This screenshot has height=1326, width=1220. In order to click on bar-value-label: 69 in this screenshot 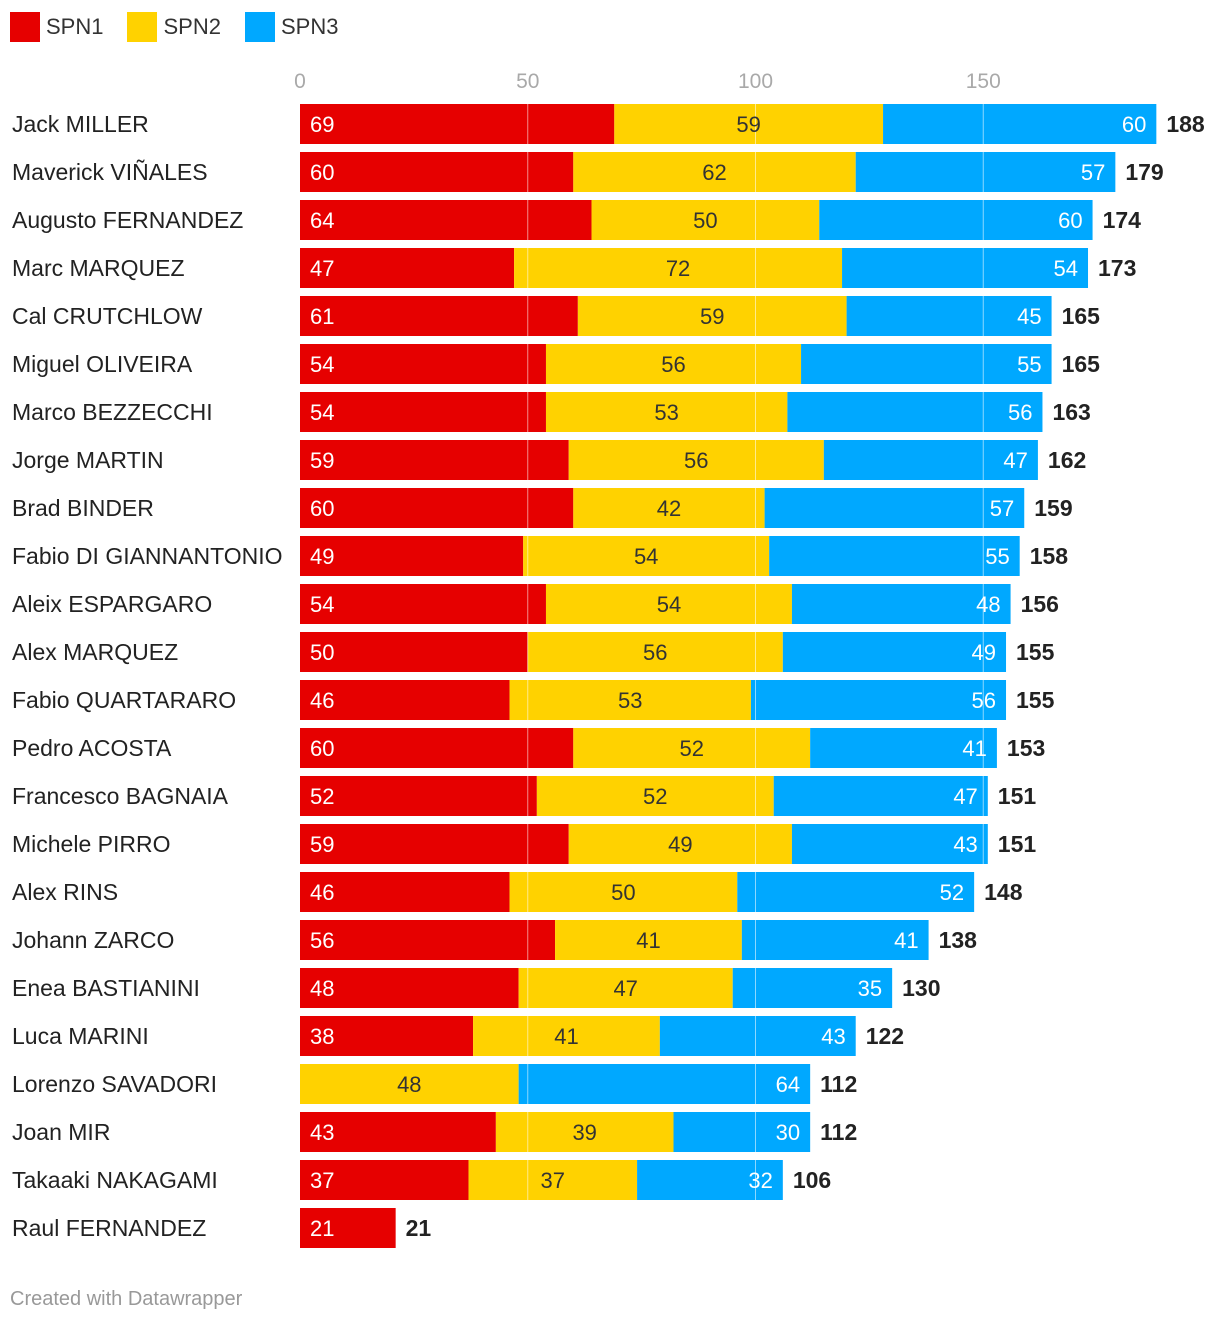, I will do `click(322, 124)`.